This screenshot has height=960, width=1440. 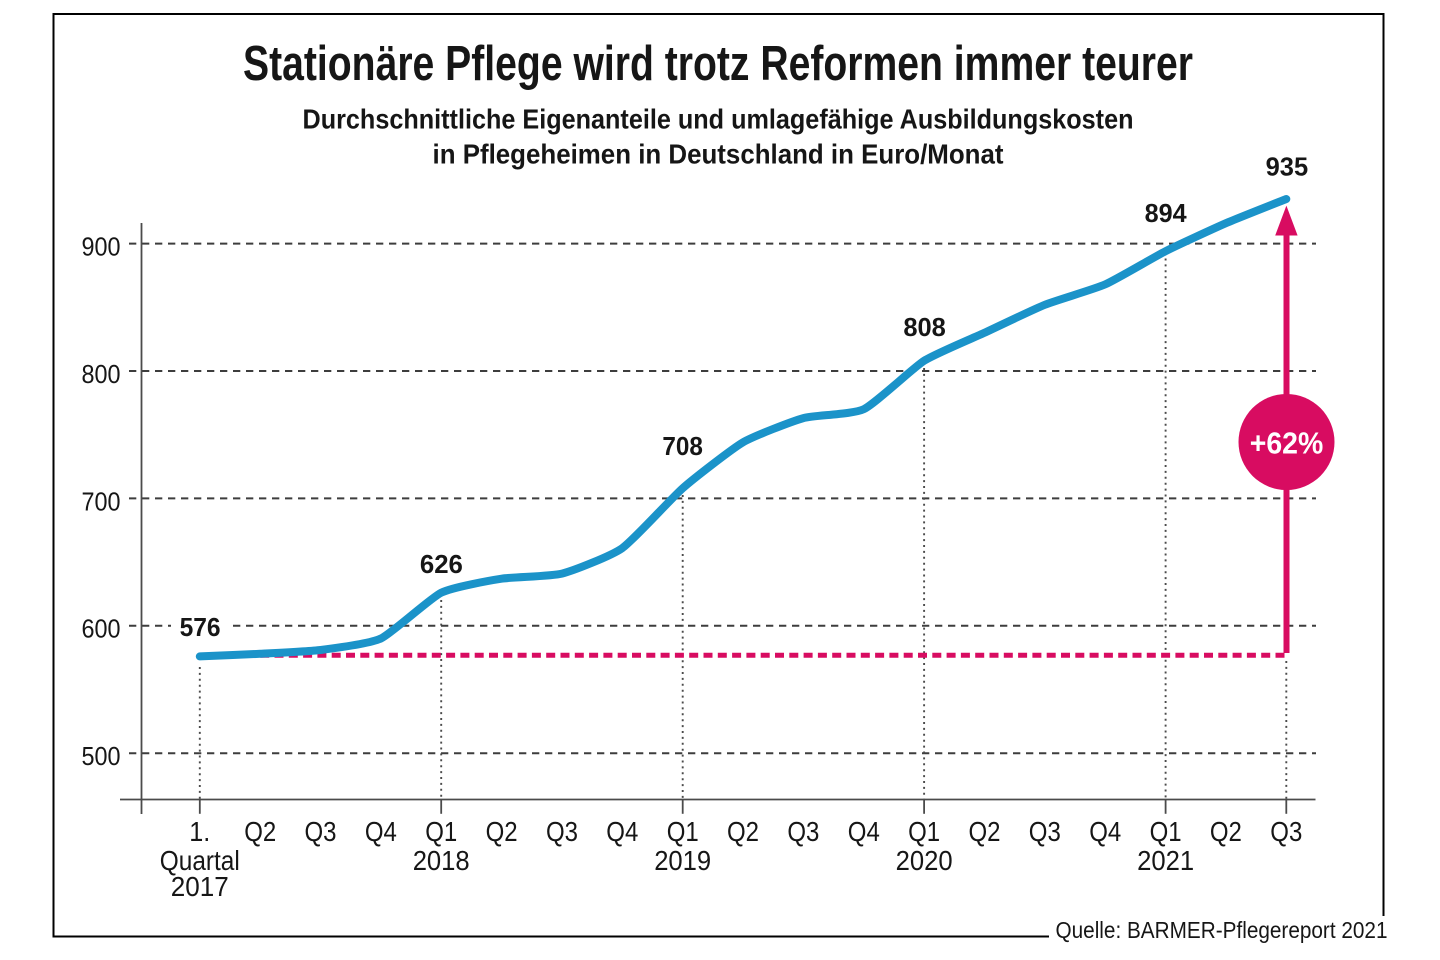 What do you see at coordinates (200, 860) in the screenshot?
I see `svg-text: Quartal` at bounding box center [200, 860].